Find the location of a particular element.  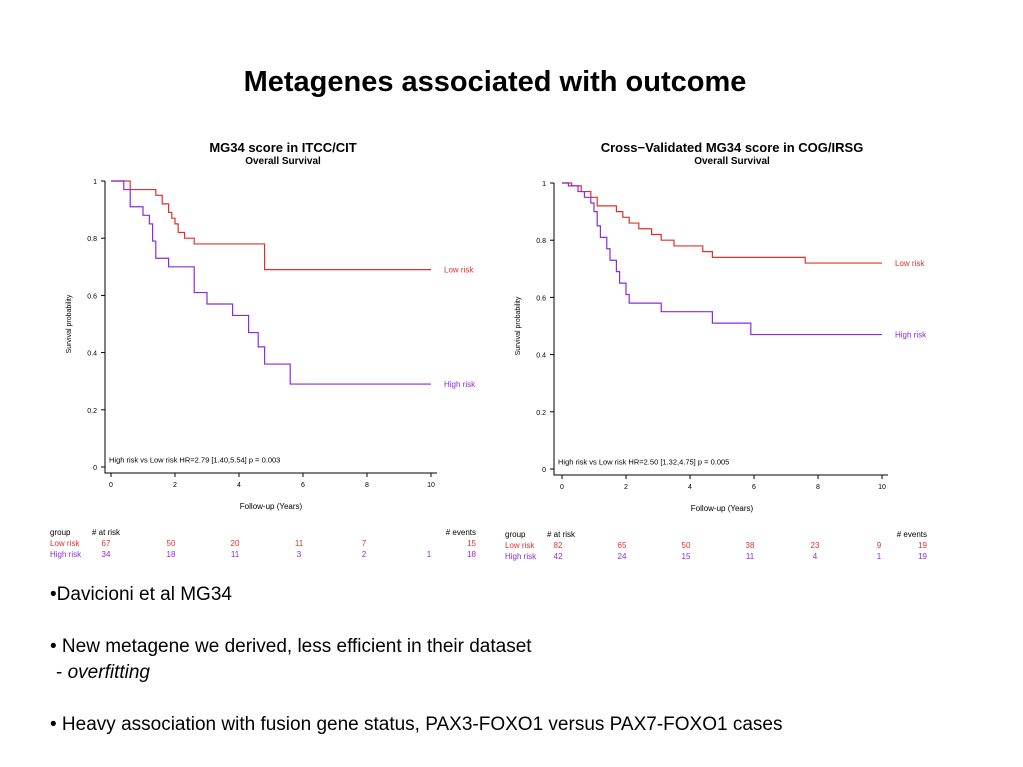

bullet-davicioni: •Davicioni et al MG34 is located at coordinates (141, 594).